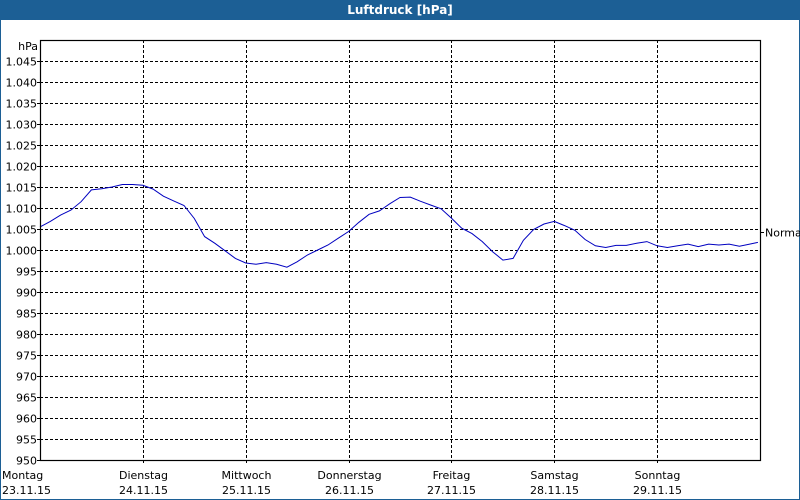  What do you see at coordinates (246, 490) in the screenshot?
I see `x-tick-date-label: 25.11.15` at bounding box center [246, 490].